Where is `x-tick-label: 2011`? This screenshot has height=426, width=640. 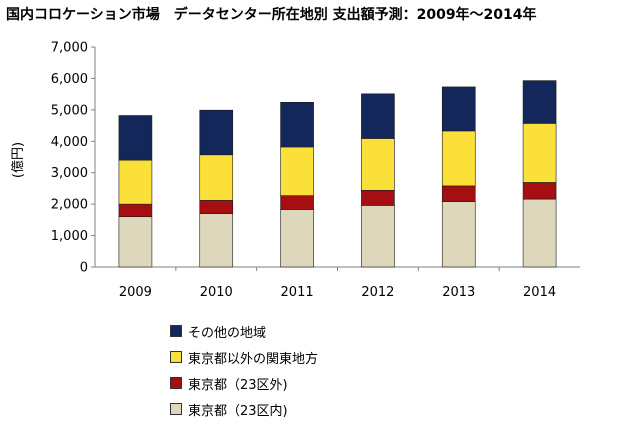 x-tick-label: 2011 is located at coordinates (297, 292).